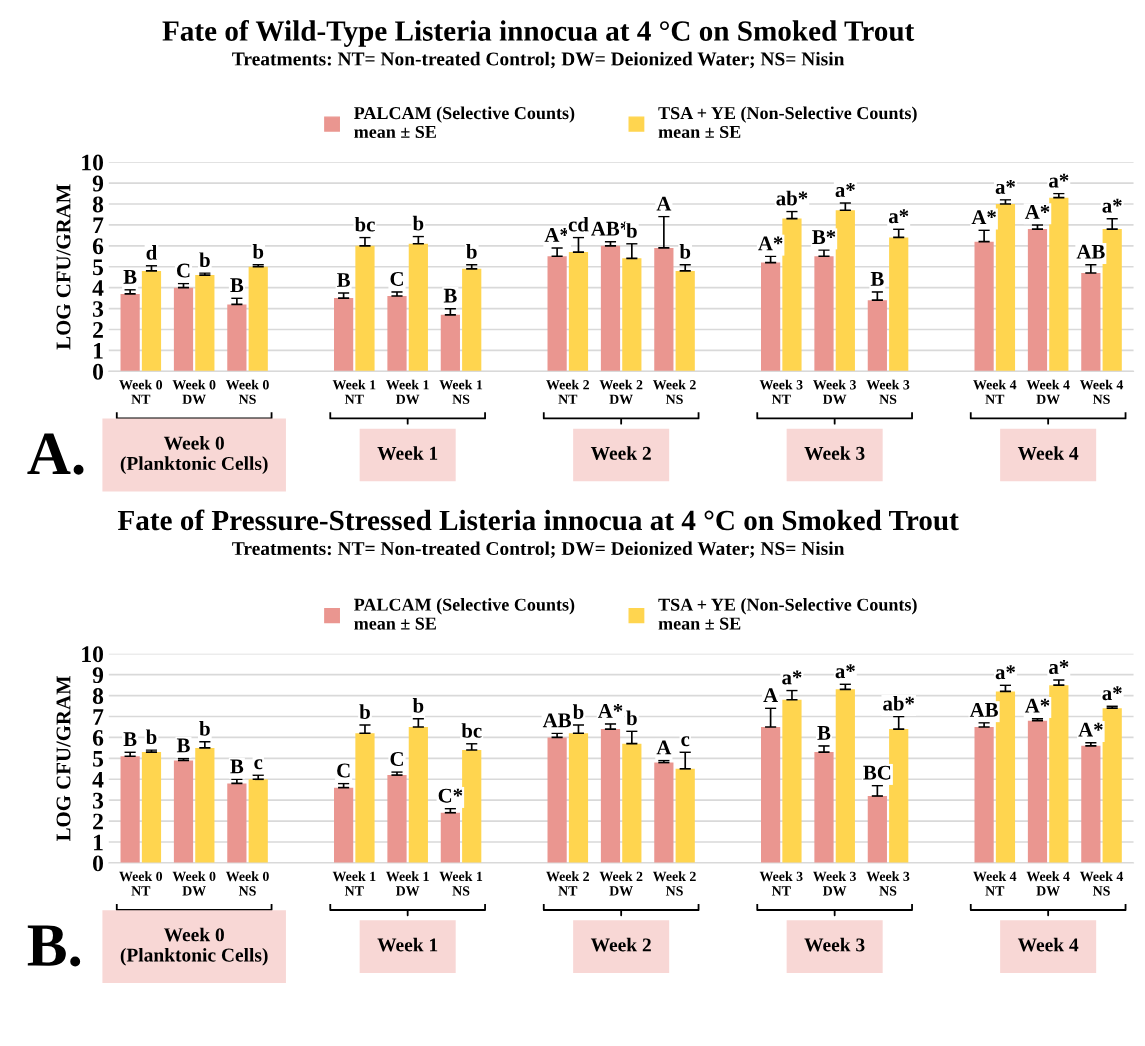  Describe the element at coordinates (98, 267) in the screenshot. I see `y-tick-label: 5` at that location.